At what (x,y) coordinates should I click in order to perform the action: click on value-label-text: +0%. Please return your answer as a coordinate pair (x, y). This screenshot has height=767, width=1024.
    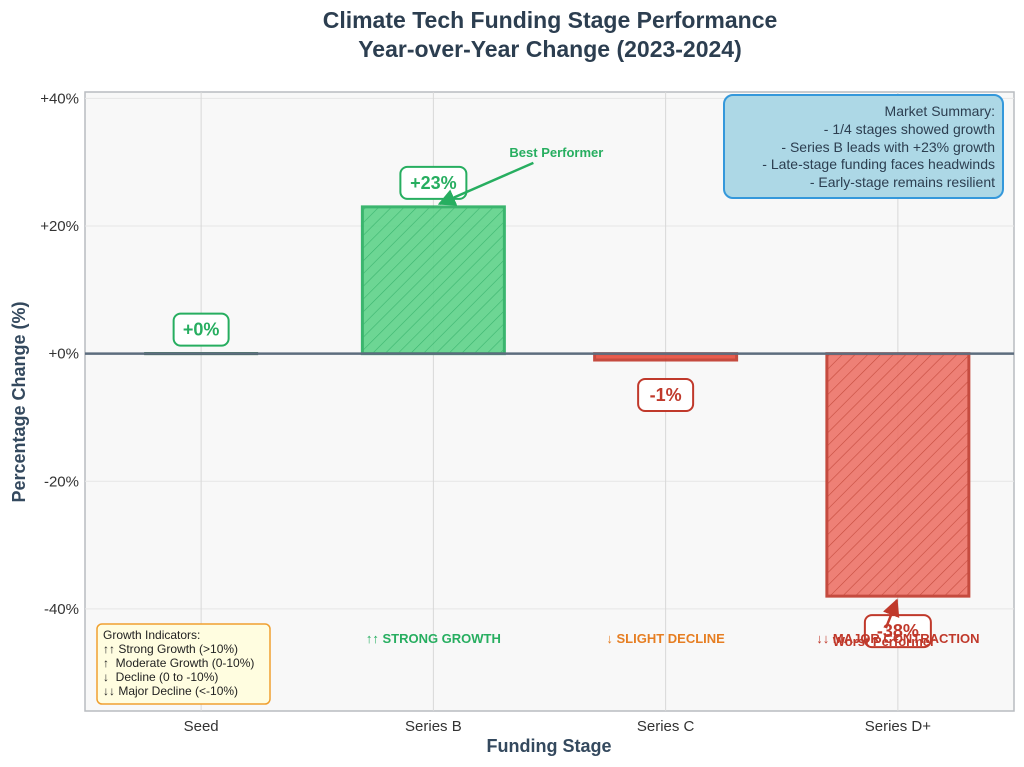
    Looking at the image, I should click on (201, 330).